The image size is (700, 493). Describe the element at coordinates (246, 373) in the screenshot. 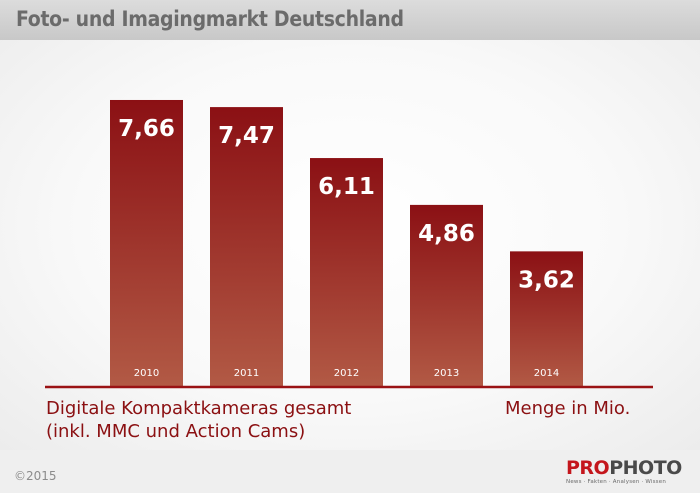

I see `x-tick-label: 2011` at that location.